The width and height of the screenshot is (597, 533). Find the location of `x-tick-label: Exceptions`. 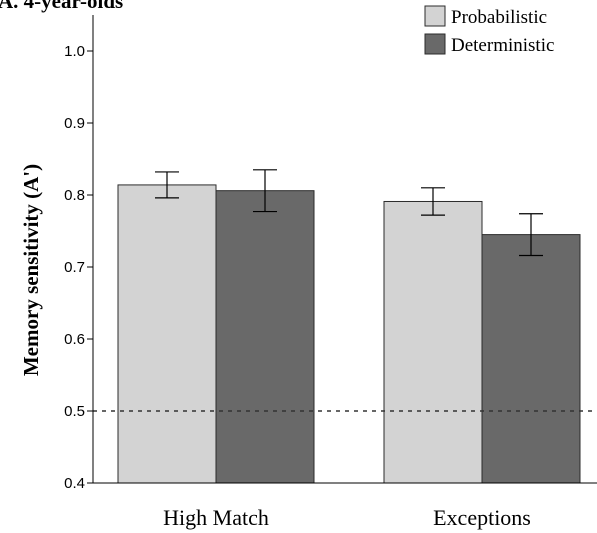

x-tick-label: Exceptions is located at coordinates (482, 517).